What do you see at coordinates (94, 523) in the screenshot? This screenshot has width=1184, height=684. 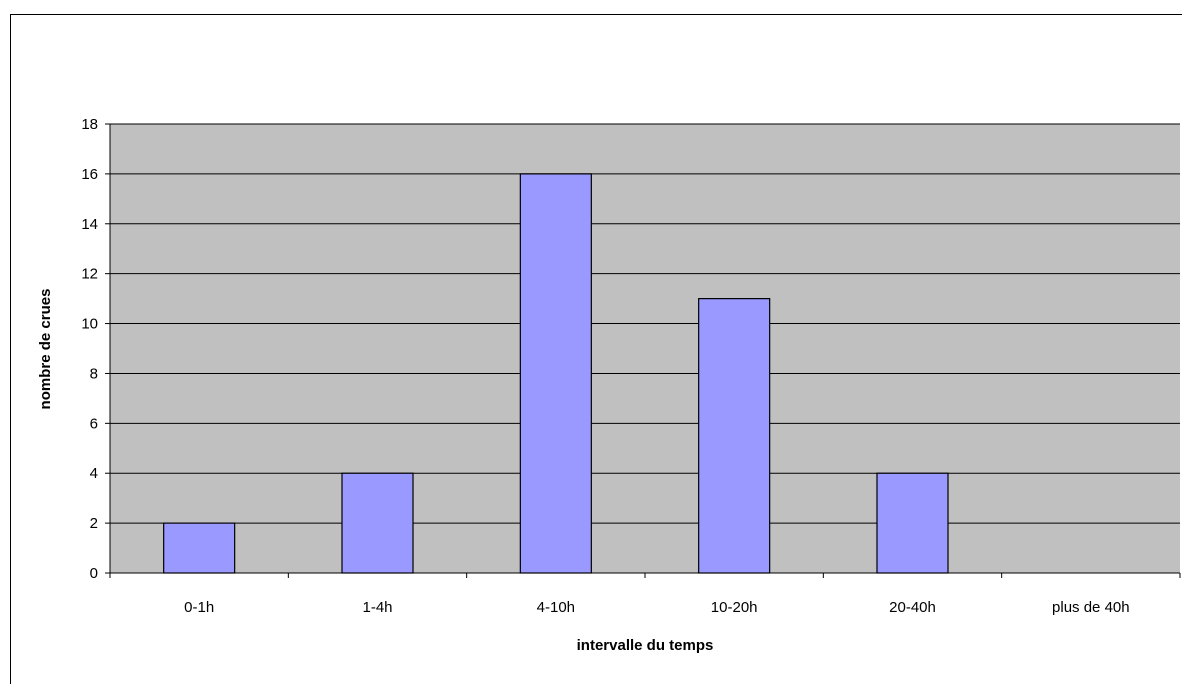 I see `y-tick-label: 2` at bounding box center [94, 523].